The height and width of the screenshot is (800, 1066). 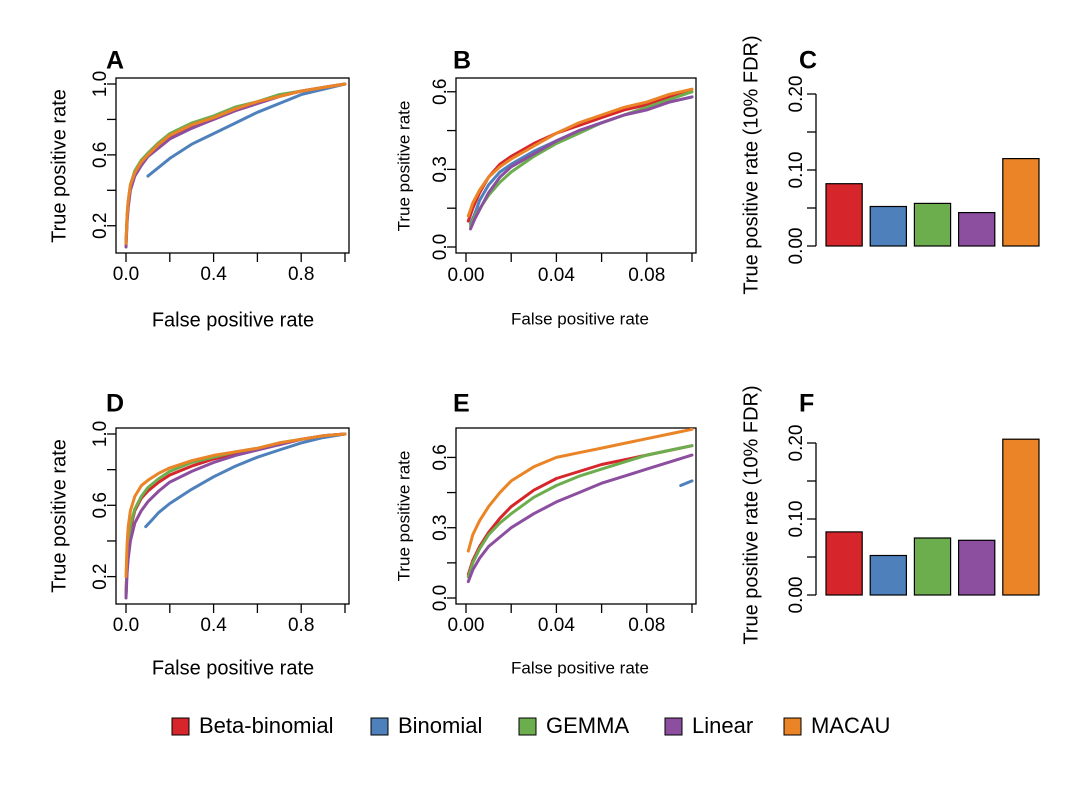 I want to click on legend-label: Linear, so click(x=722, y=725).